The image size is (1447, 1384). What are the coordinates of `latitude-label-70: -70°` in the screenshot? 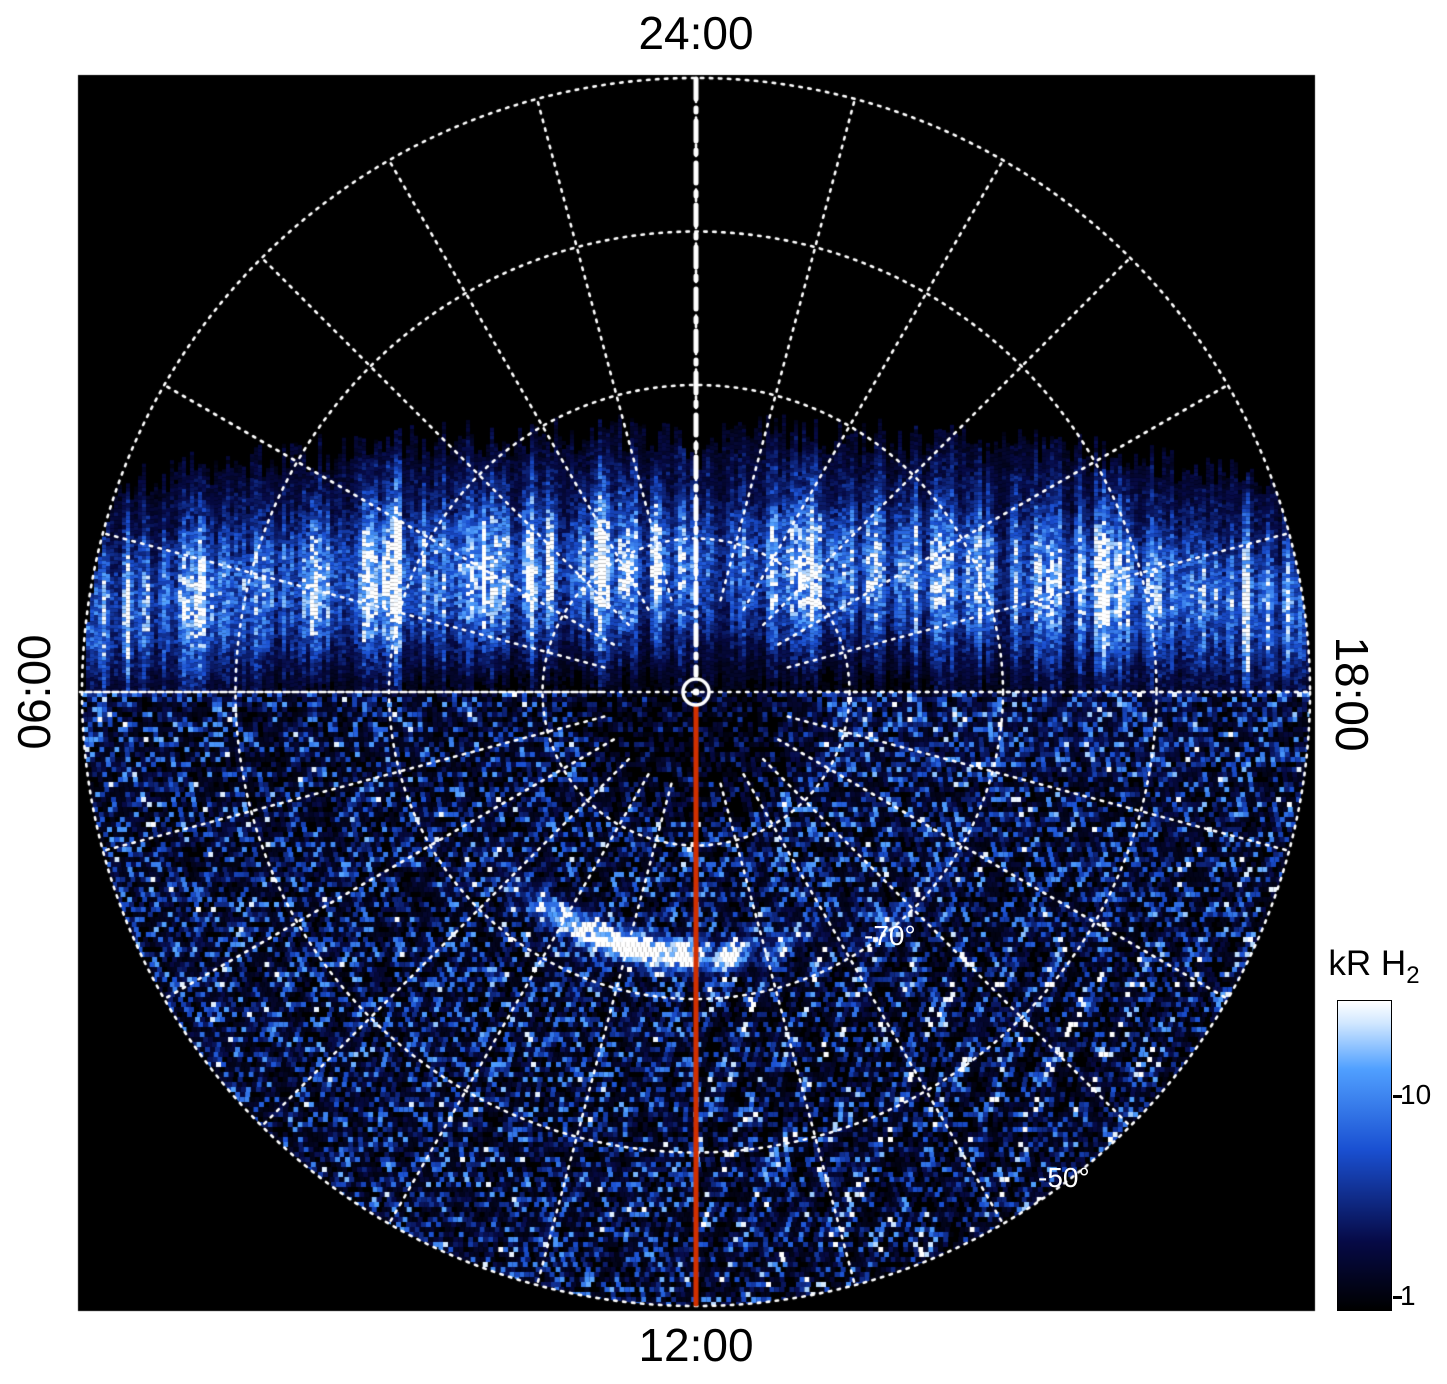 It's located at (890, 935).